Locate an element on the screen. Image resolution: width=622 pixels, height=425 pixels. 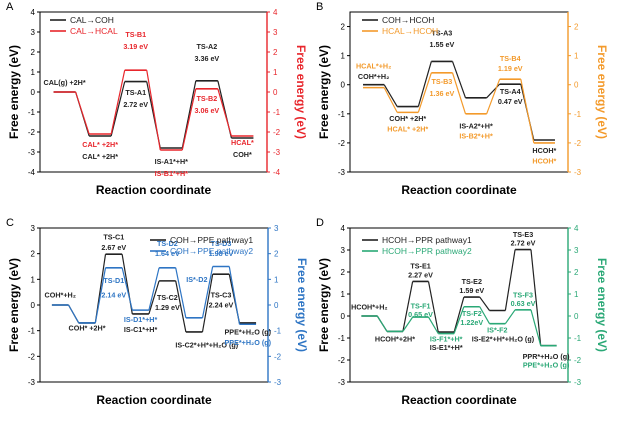
left-tick-label: -3 is located at coordinates (32, 152).